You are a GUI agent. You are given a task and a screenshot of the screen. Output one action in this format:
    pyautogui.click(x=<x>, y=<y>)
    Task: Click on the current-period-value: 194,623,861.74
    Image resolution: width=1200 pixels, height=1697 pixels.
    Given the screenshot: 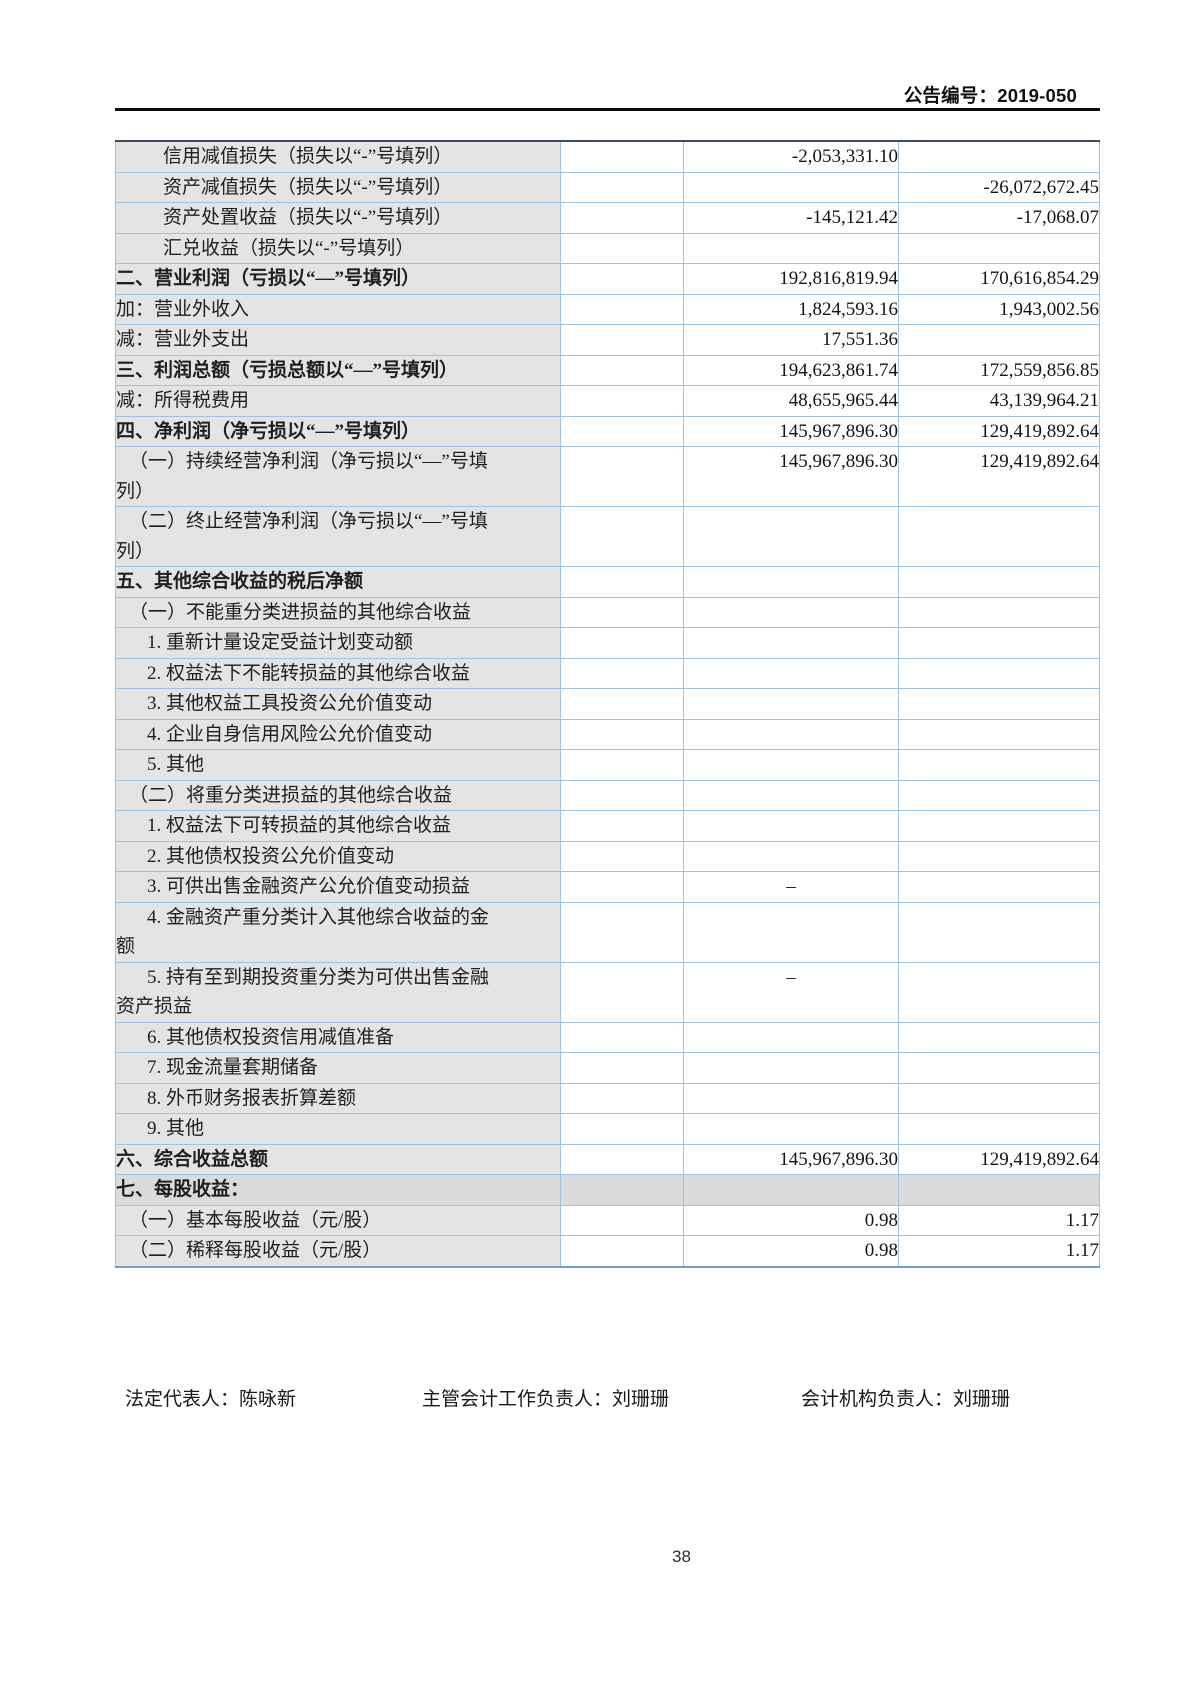 What is the action you would take?
    pyautogui.click(x=791, y=370)
    